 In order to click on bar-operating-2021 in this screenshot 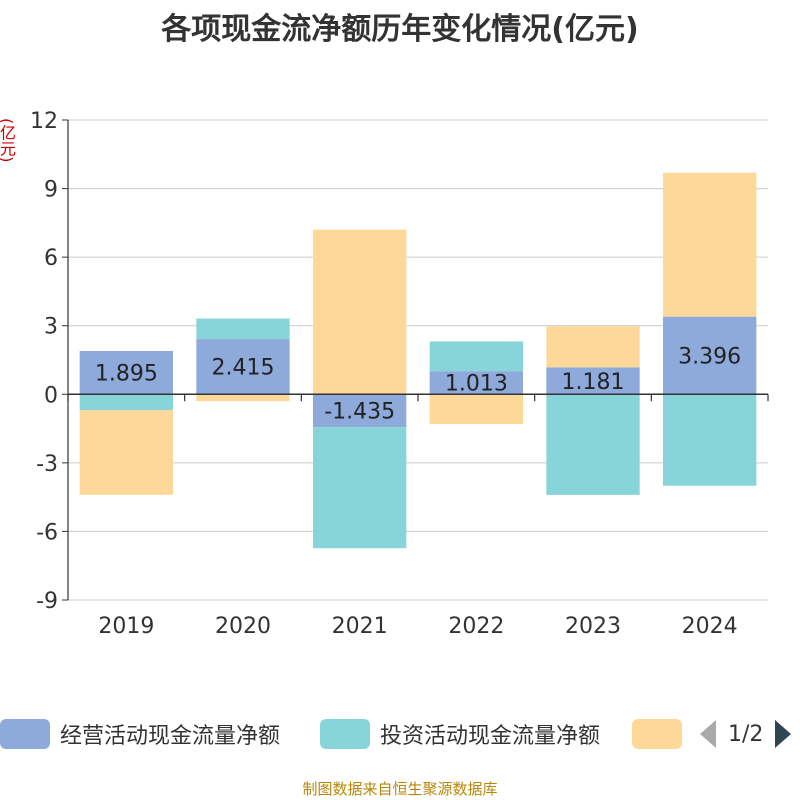, I will do `click(360, 411)`.